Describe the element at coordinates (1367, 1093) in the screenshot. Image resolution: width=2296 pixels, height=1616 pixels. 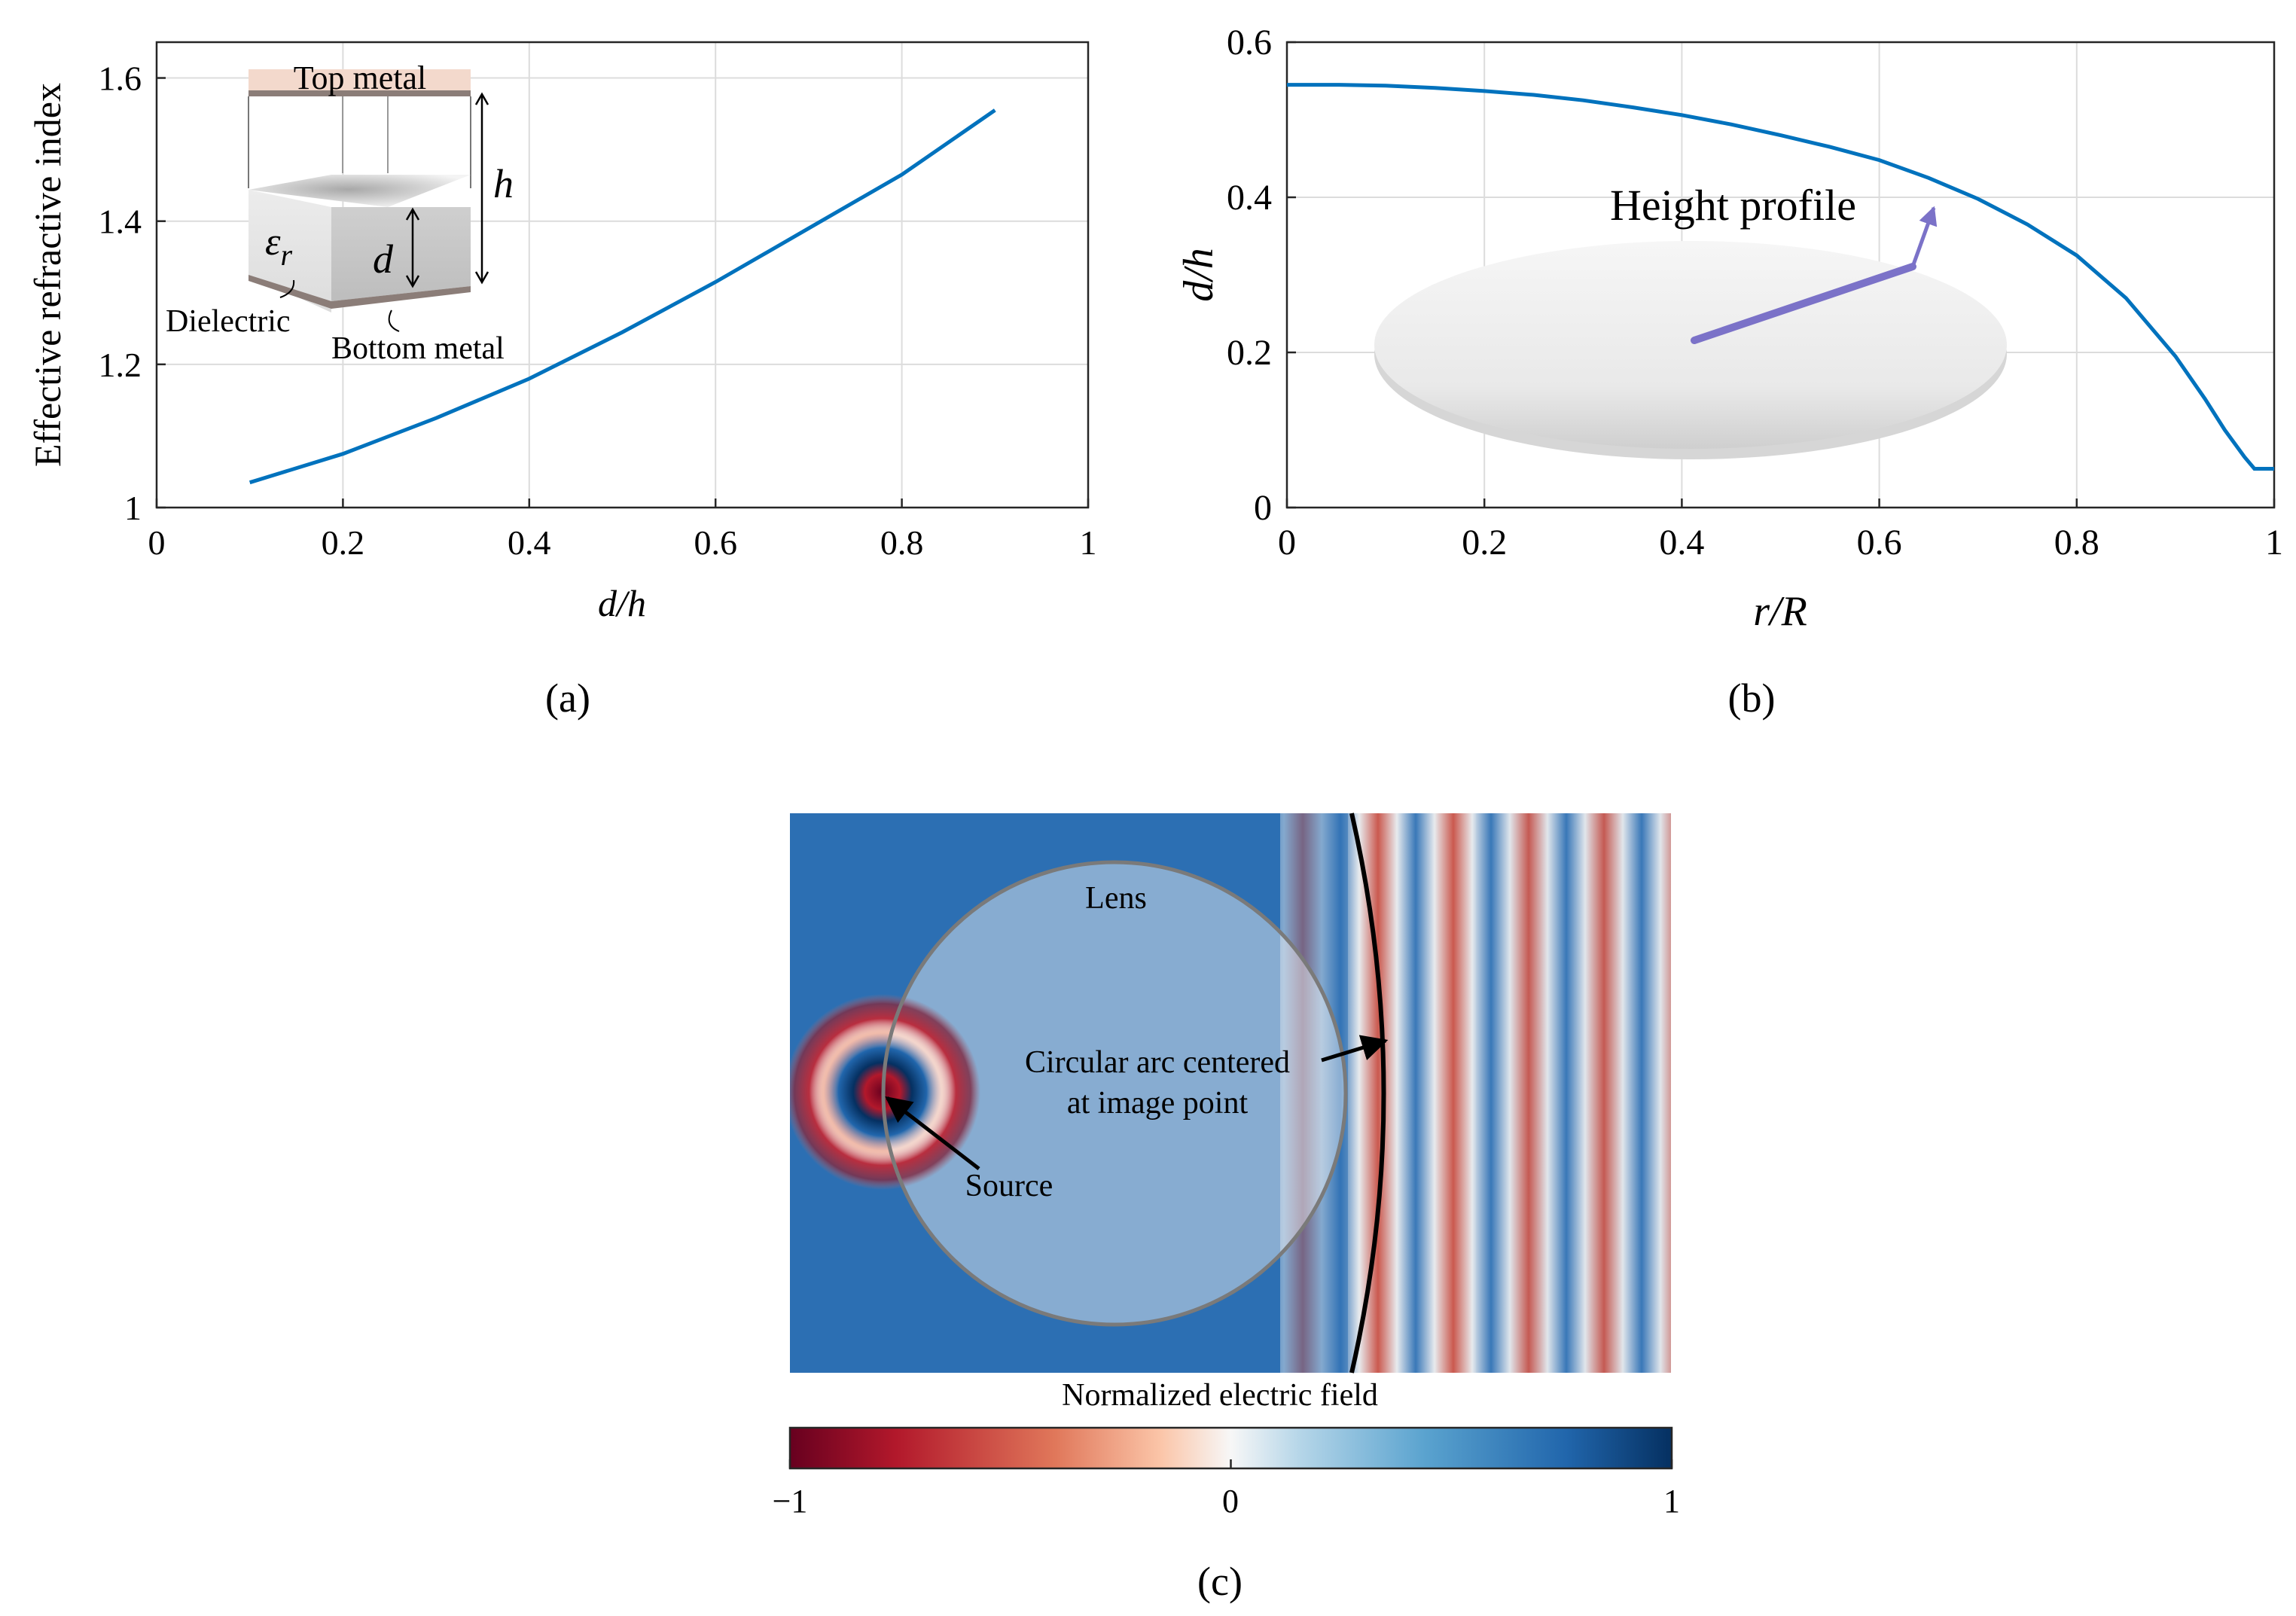
I see `circular-arc` at that location.